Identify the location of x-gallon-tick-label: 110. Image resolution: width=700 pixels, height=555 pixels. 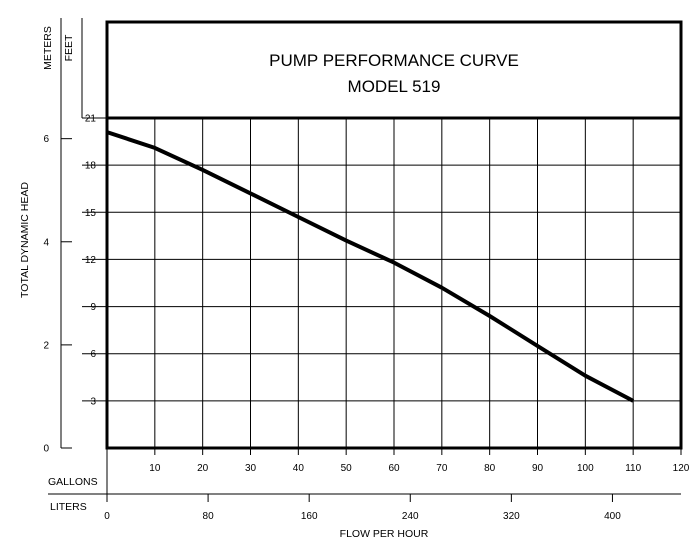
(633, 468).